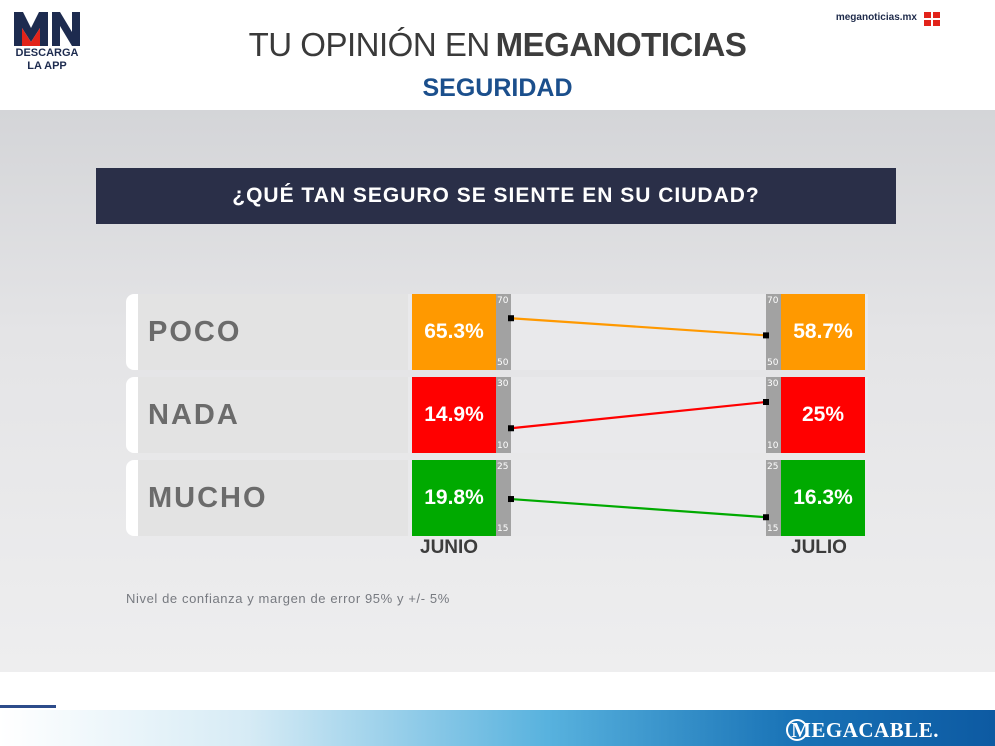 The image size is (995, 746). I want to click on row-label-mucho: MUCHO, so click(267, 498).